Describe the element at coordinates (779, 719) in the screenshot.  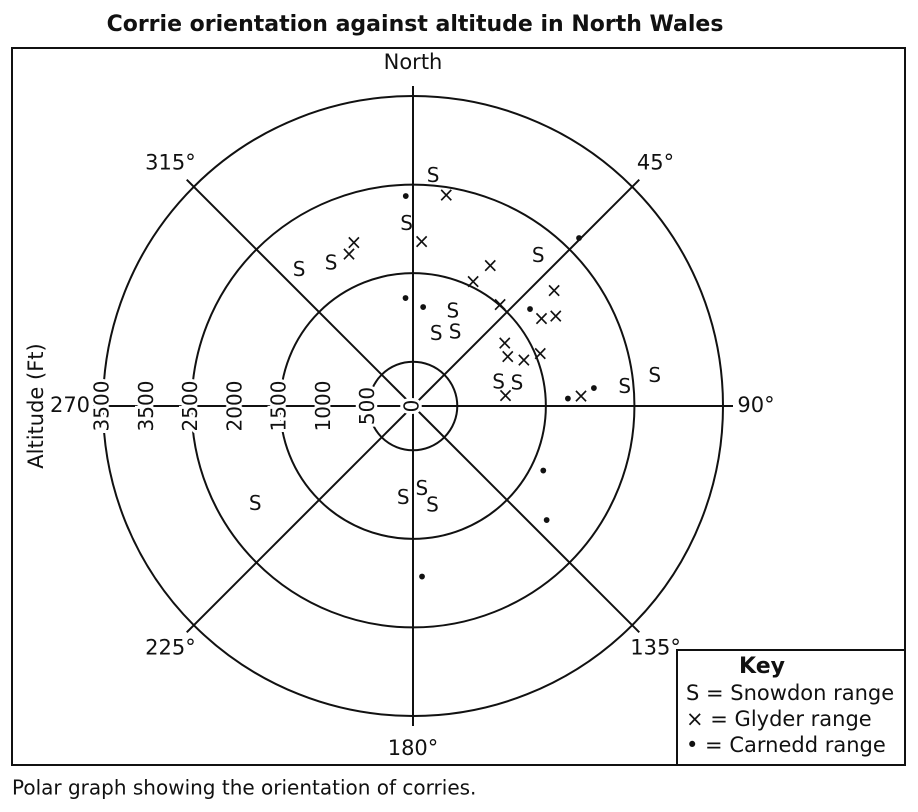
I see `legend-entry: × = Glyder range` at that location.